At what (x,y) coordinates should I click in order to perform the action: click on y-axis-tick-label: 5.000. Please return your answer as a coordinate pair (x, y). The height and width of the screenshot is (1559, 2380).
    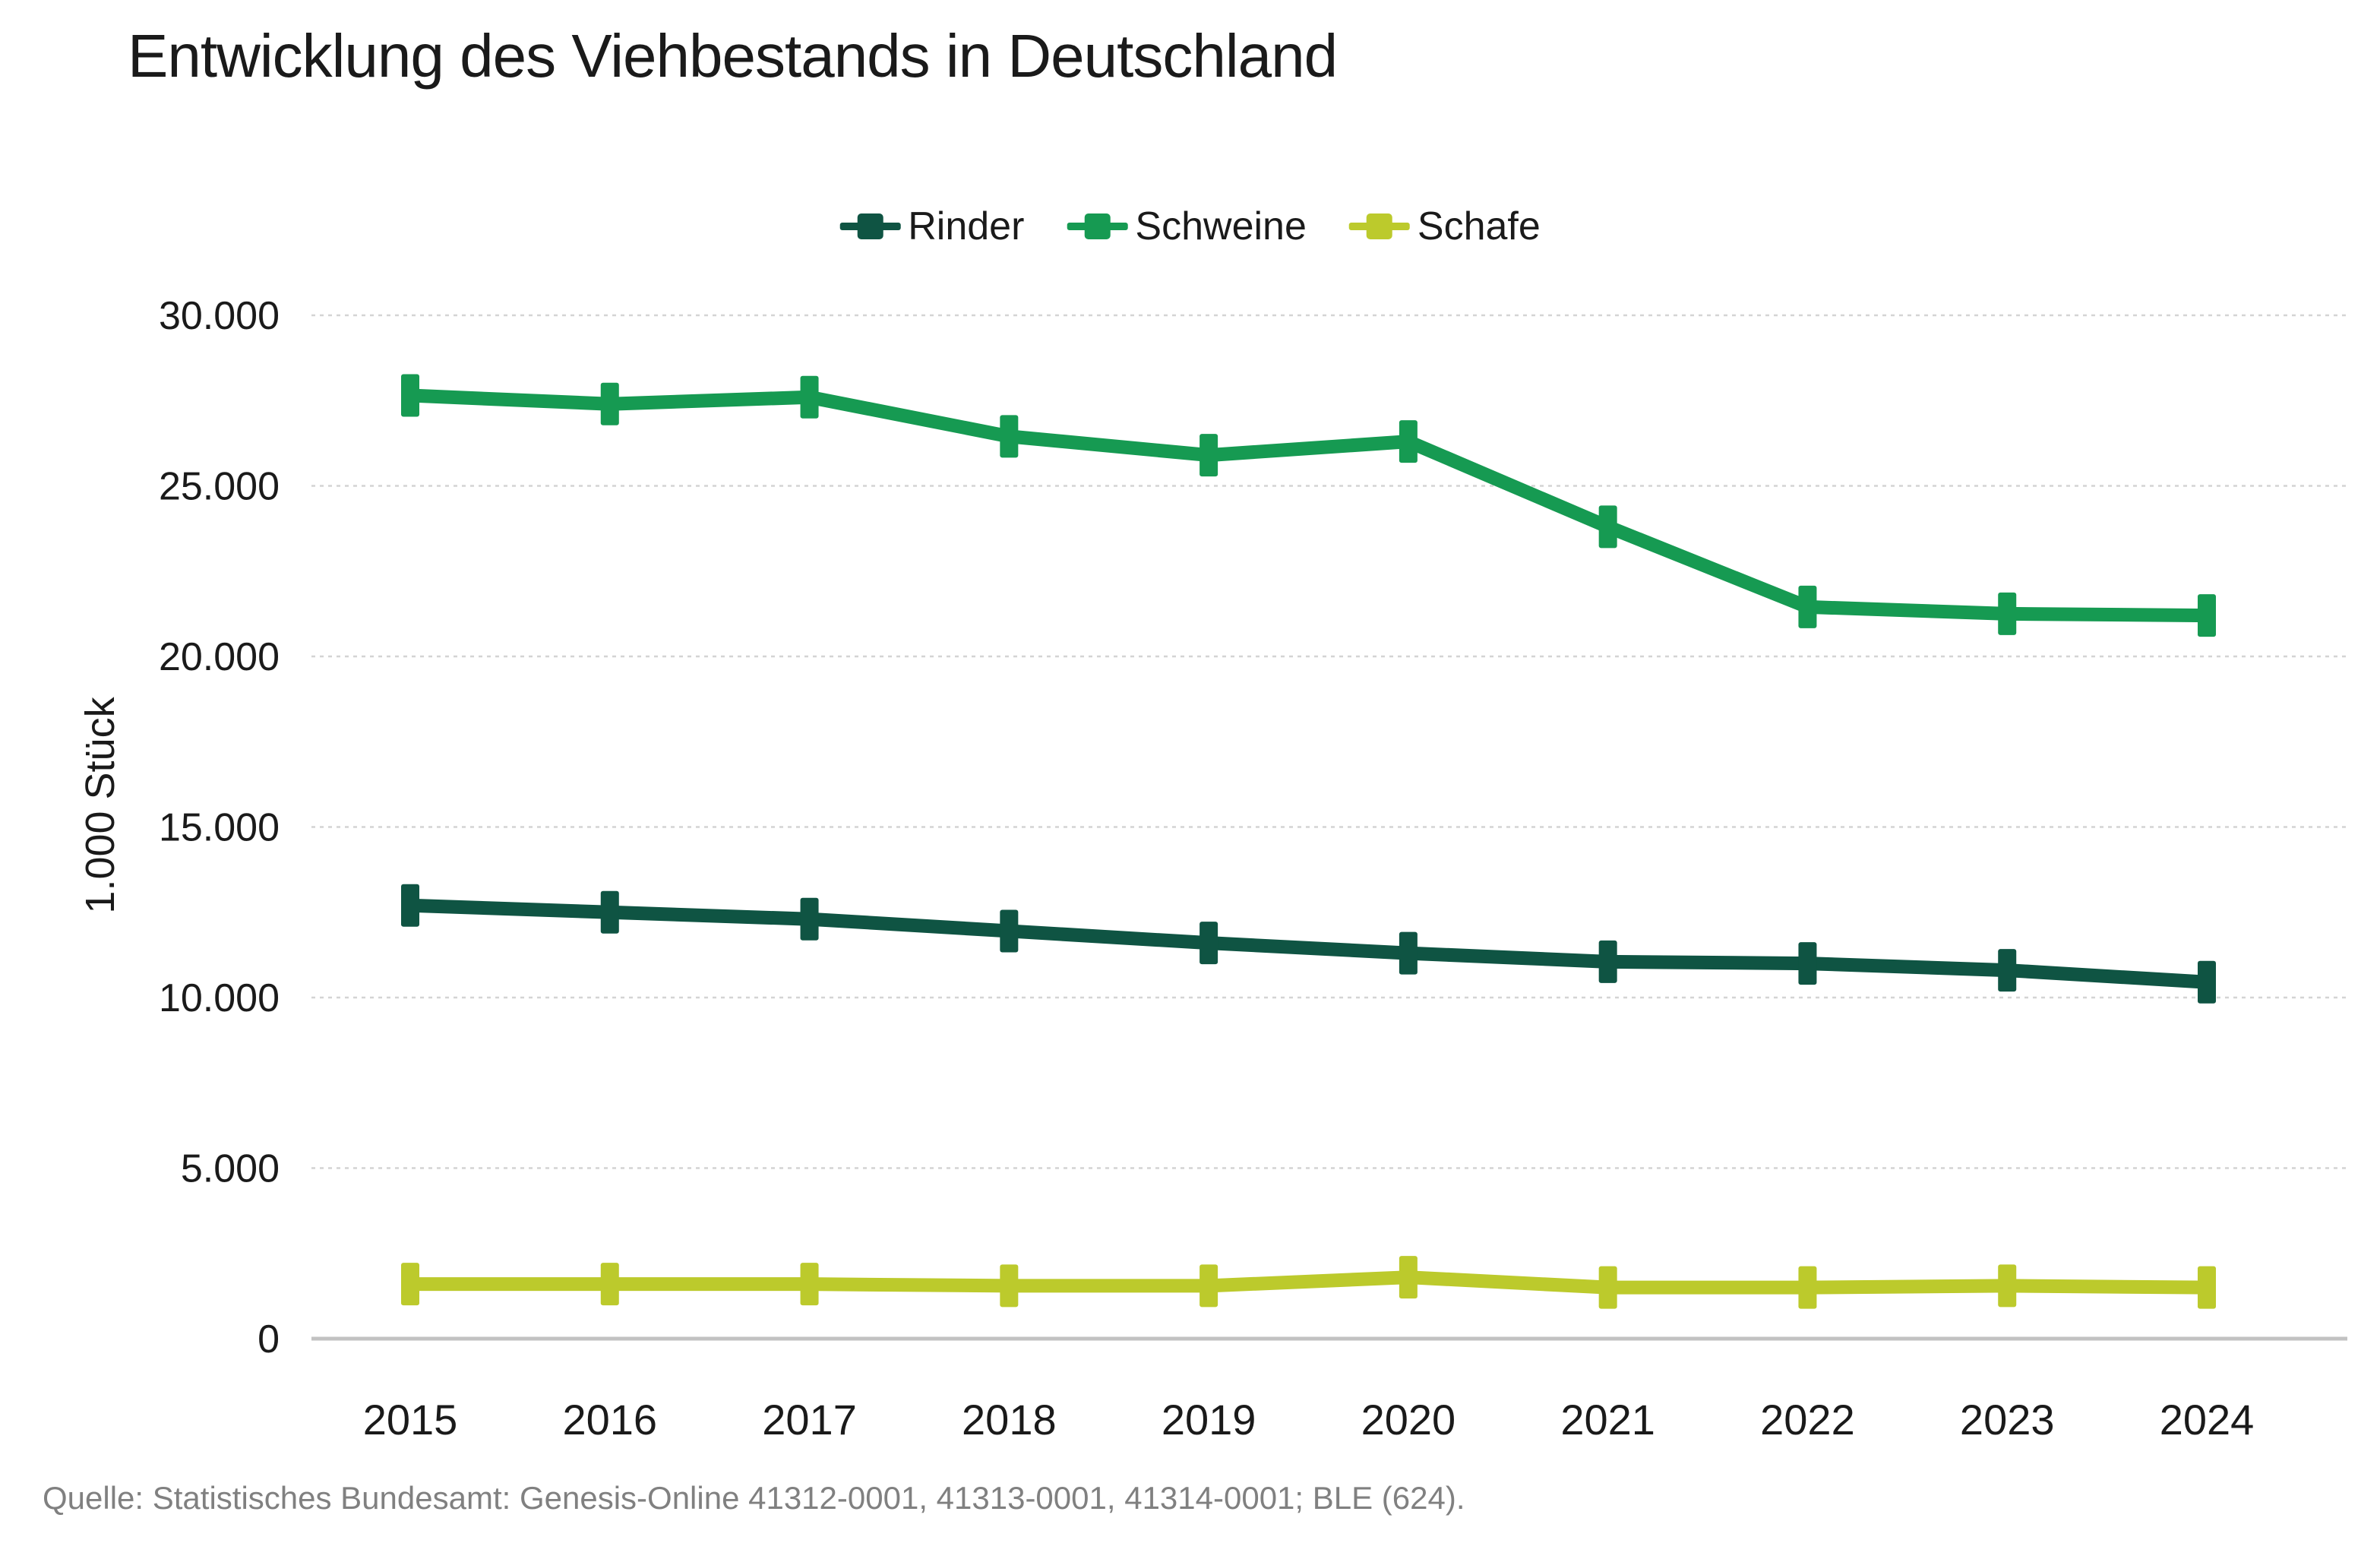
    Looking at the image, I should click on (230, 1169).